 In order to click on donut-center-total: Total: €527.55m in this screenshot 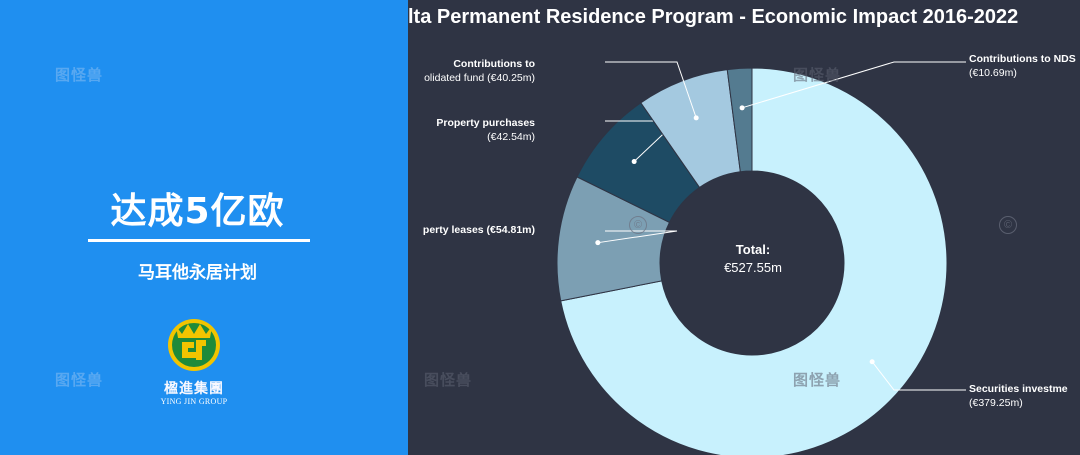, I will do `click(753, 259)`.